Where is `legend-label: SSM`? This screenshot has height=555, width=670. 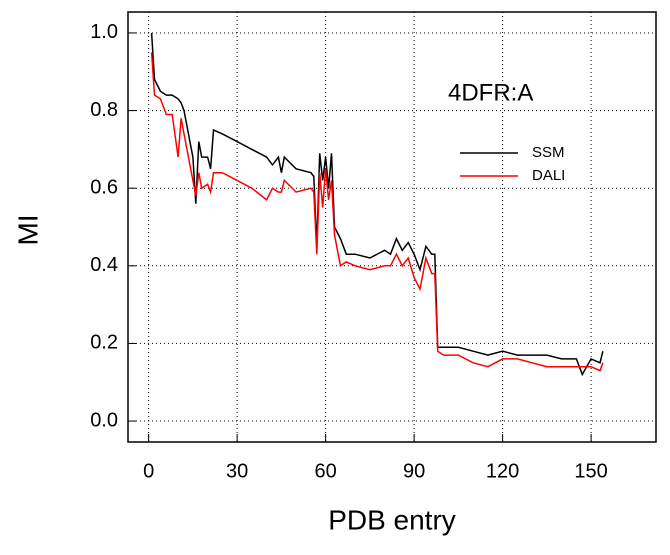 legend-label: SSM is located at coordinates (548, 152).